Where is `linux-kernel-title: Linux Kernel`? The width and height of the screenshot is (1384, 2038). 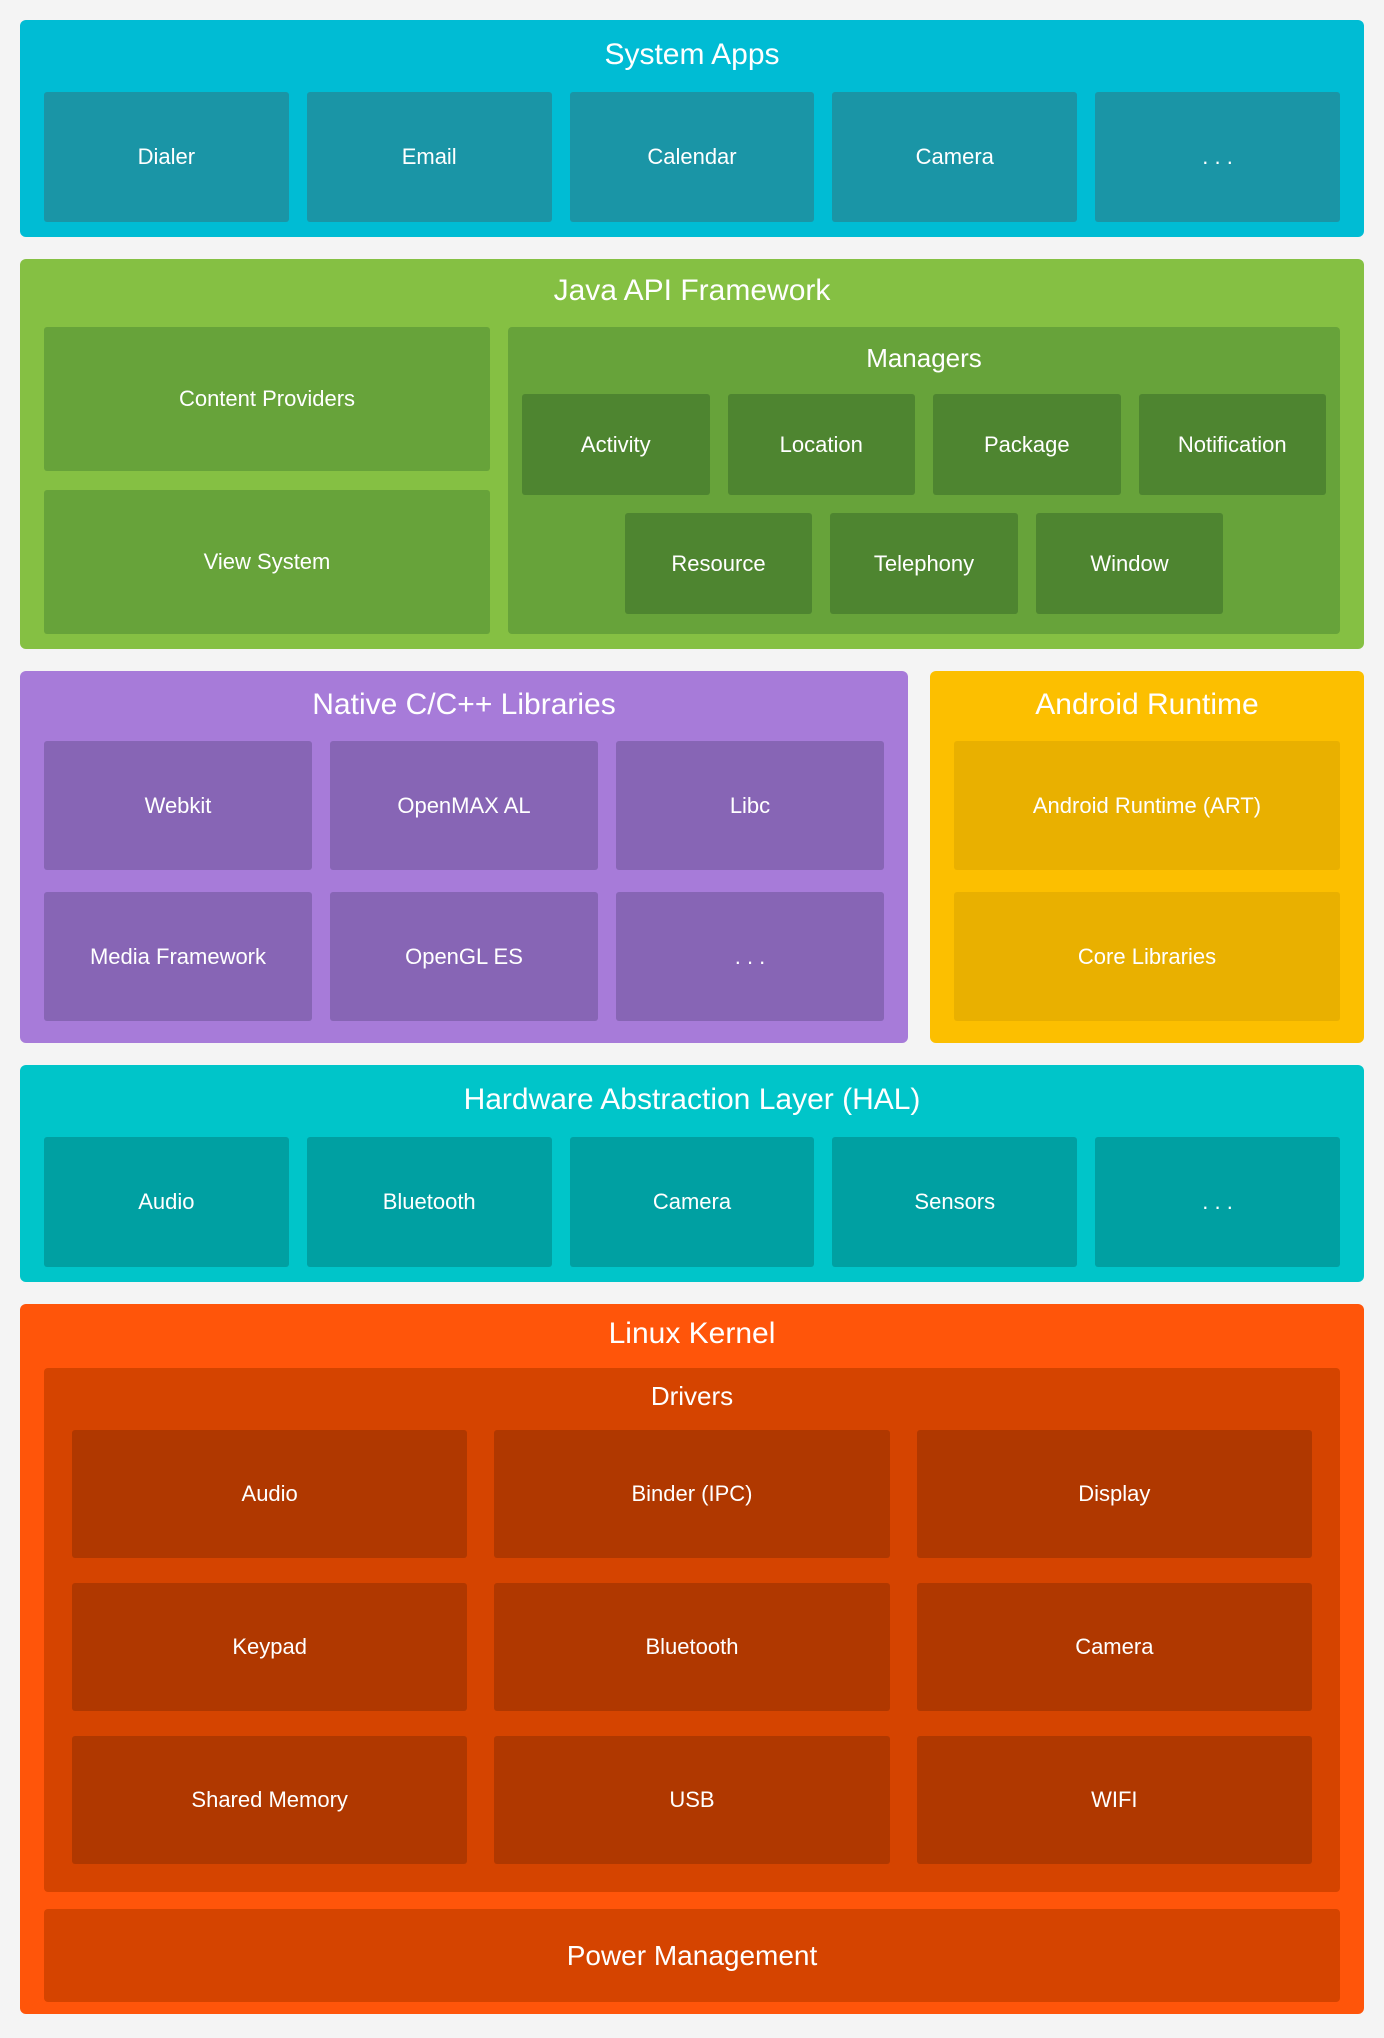 linux-kernel-title: Linux Kernel is located at coordinates (692, 1333).